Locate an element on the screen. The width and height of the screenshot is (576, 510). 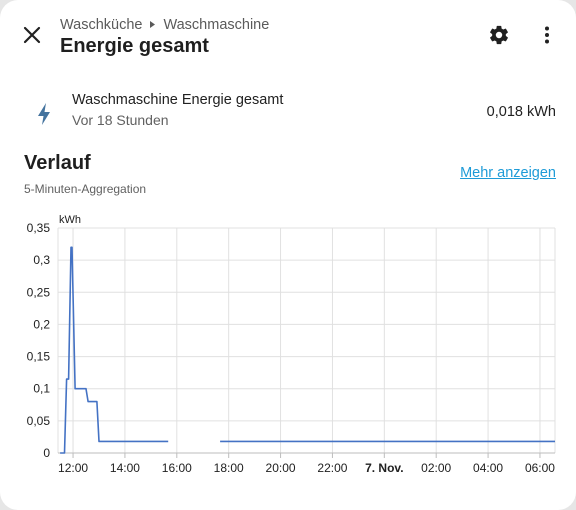
dots-vertical-icon is located at coordinates (547, 35).